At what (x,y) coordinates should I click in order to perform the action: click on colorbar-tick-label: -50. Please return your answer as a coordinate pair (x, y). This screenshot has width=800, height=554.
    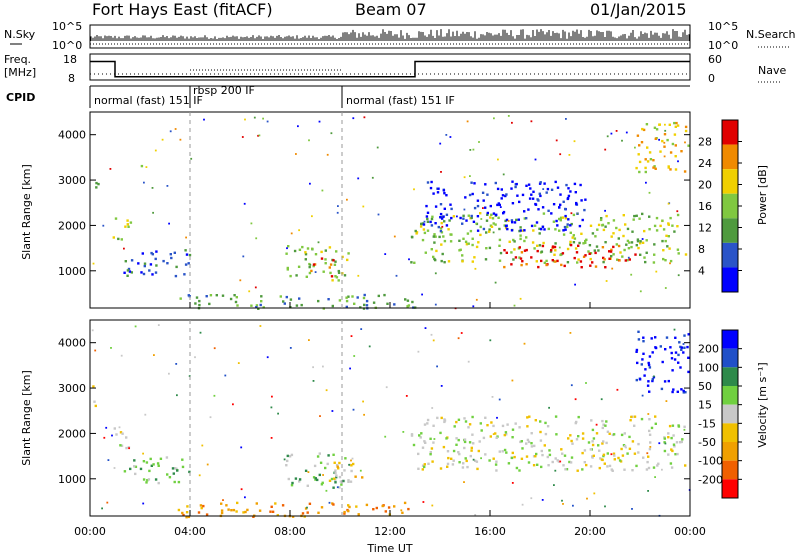
    Looking at the image, I should click on (707, 442).